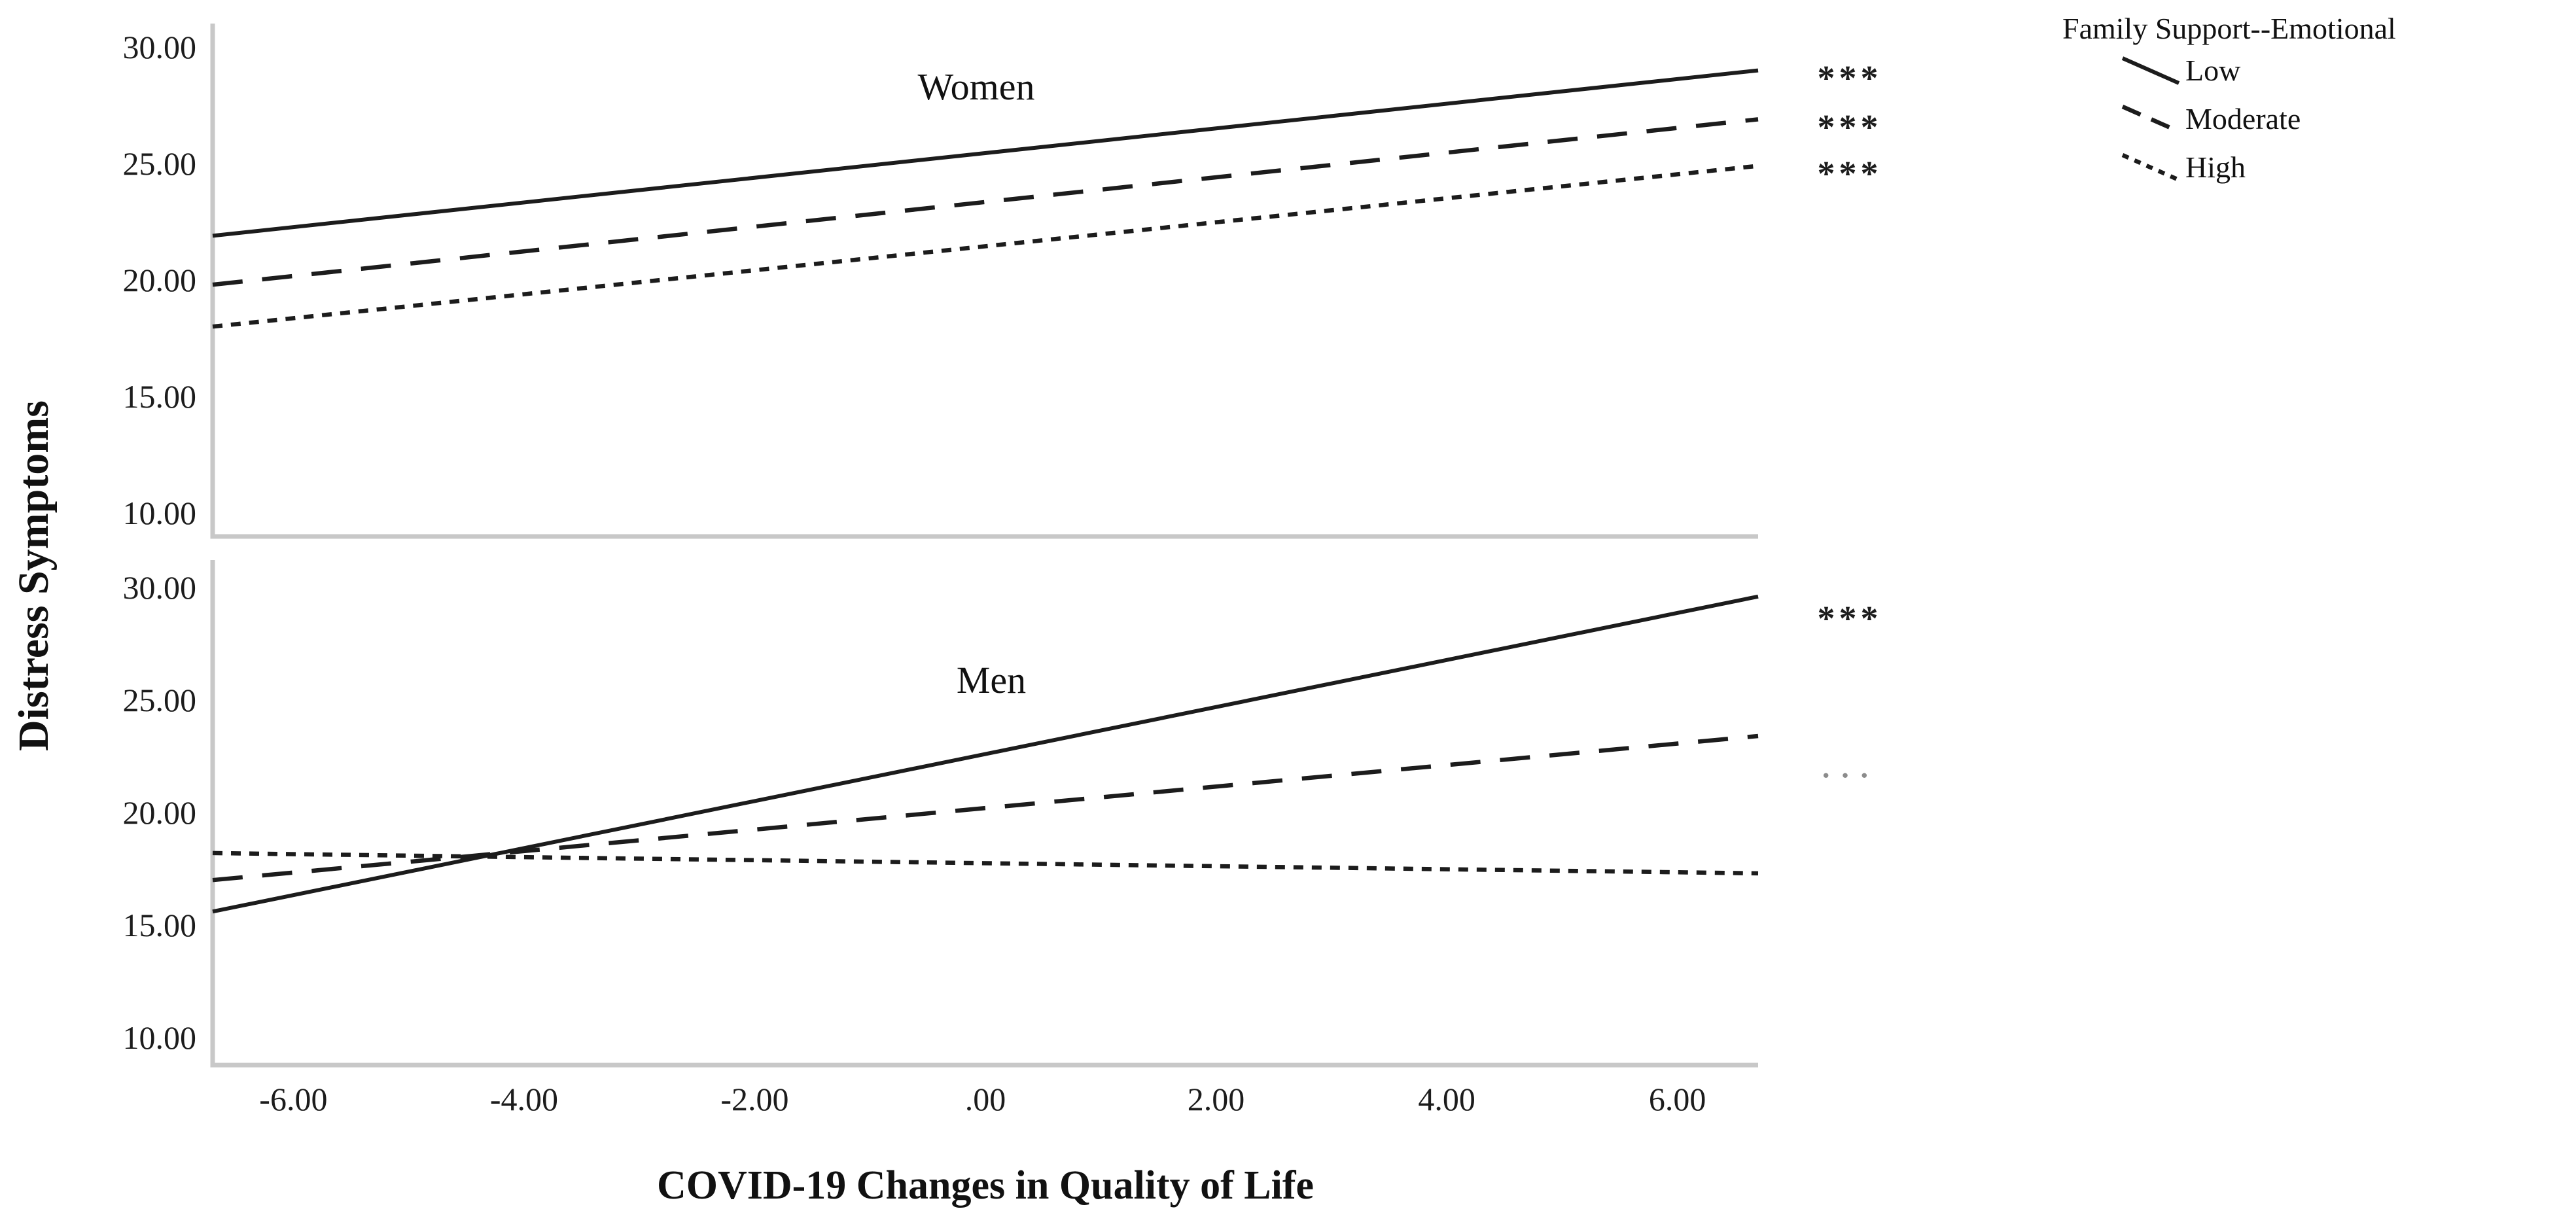  I want to click on x-tick-label: .00, so click(985, 1099).